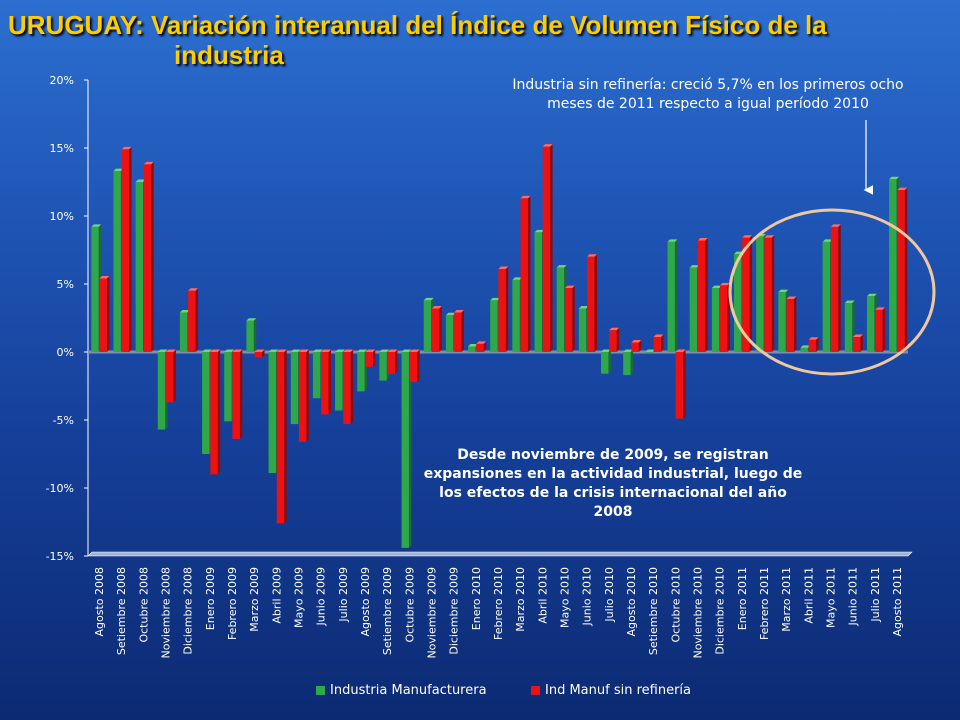 The width and height of the screenshot is (960, 720). Describe the element at coordinates (60, 556) in the screenshot. I see `y-tick-label: -15%` at that location.